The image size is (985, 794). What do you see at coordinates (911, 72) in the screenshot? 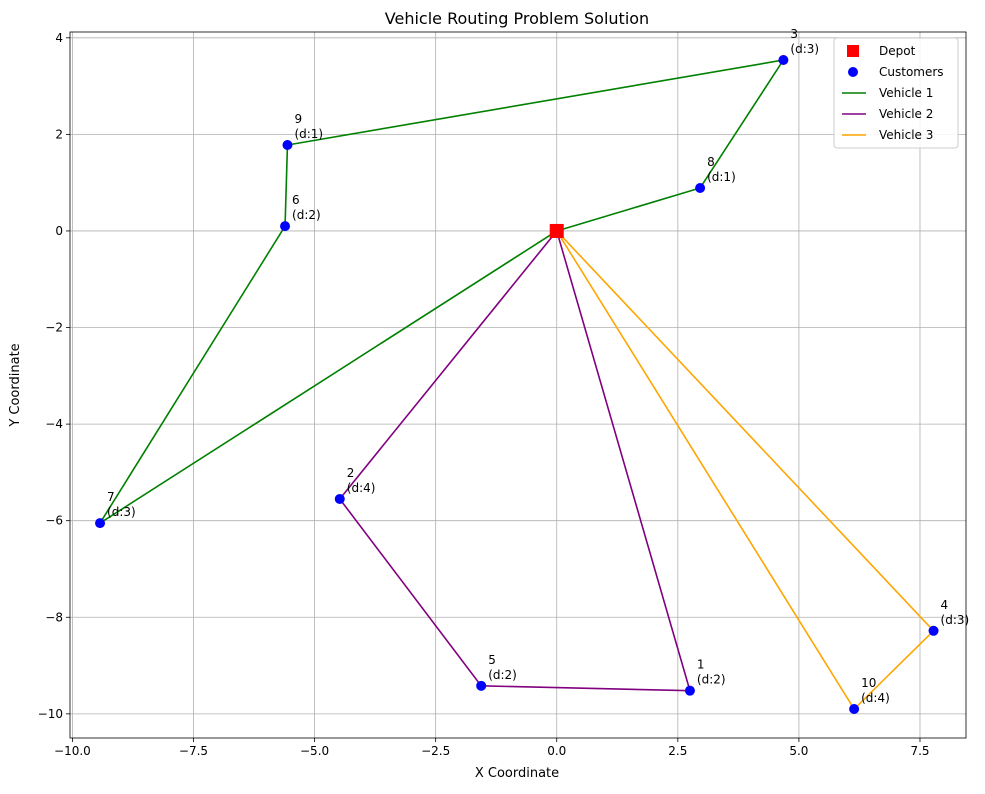
I see `legend-label: Customers` at bounding box center [911, 72].